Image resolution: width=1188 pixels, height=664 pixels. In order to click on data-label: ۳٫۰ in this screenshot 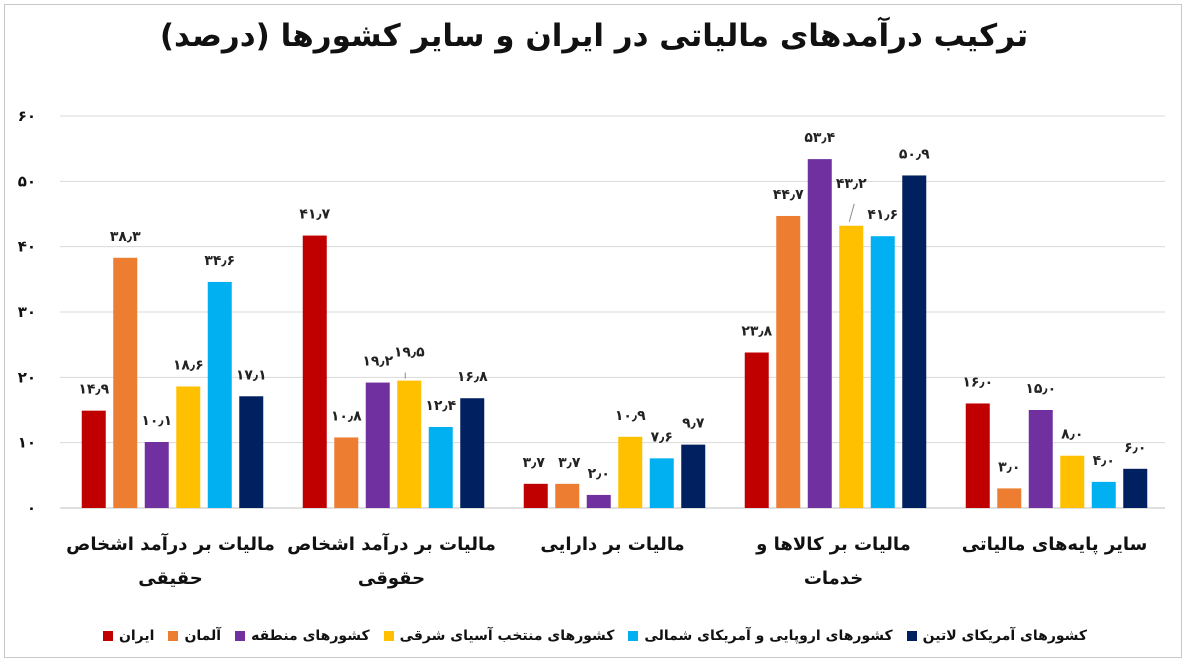, I will do `click(1009, 467)`.